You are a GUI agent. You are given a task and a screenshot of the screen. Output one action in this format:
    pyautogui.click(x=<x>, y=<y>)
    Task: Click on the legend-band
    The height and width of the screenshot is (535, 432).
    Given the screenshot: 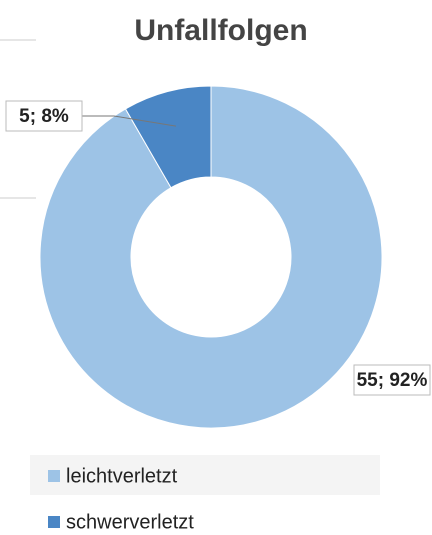 What is the action you would take?
    pyautogui.click(x=205, y=475)
    